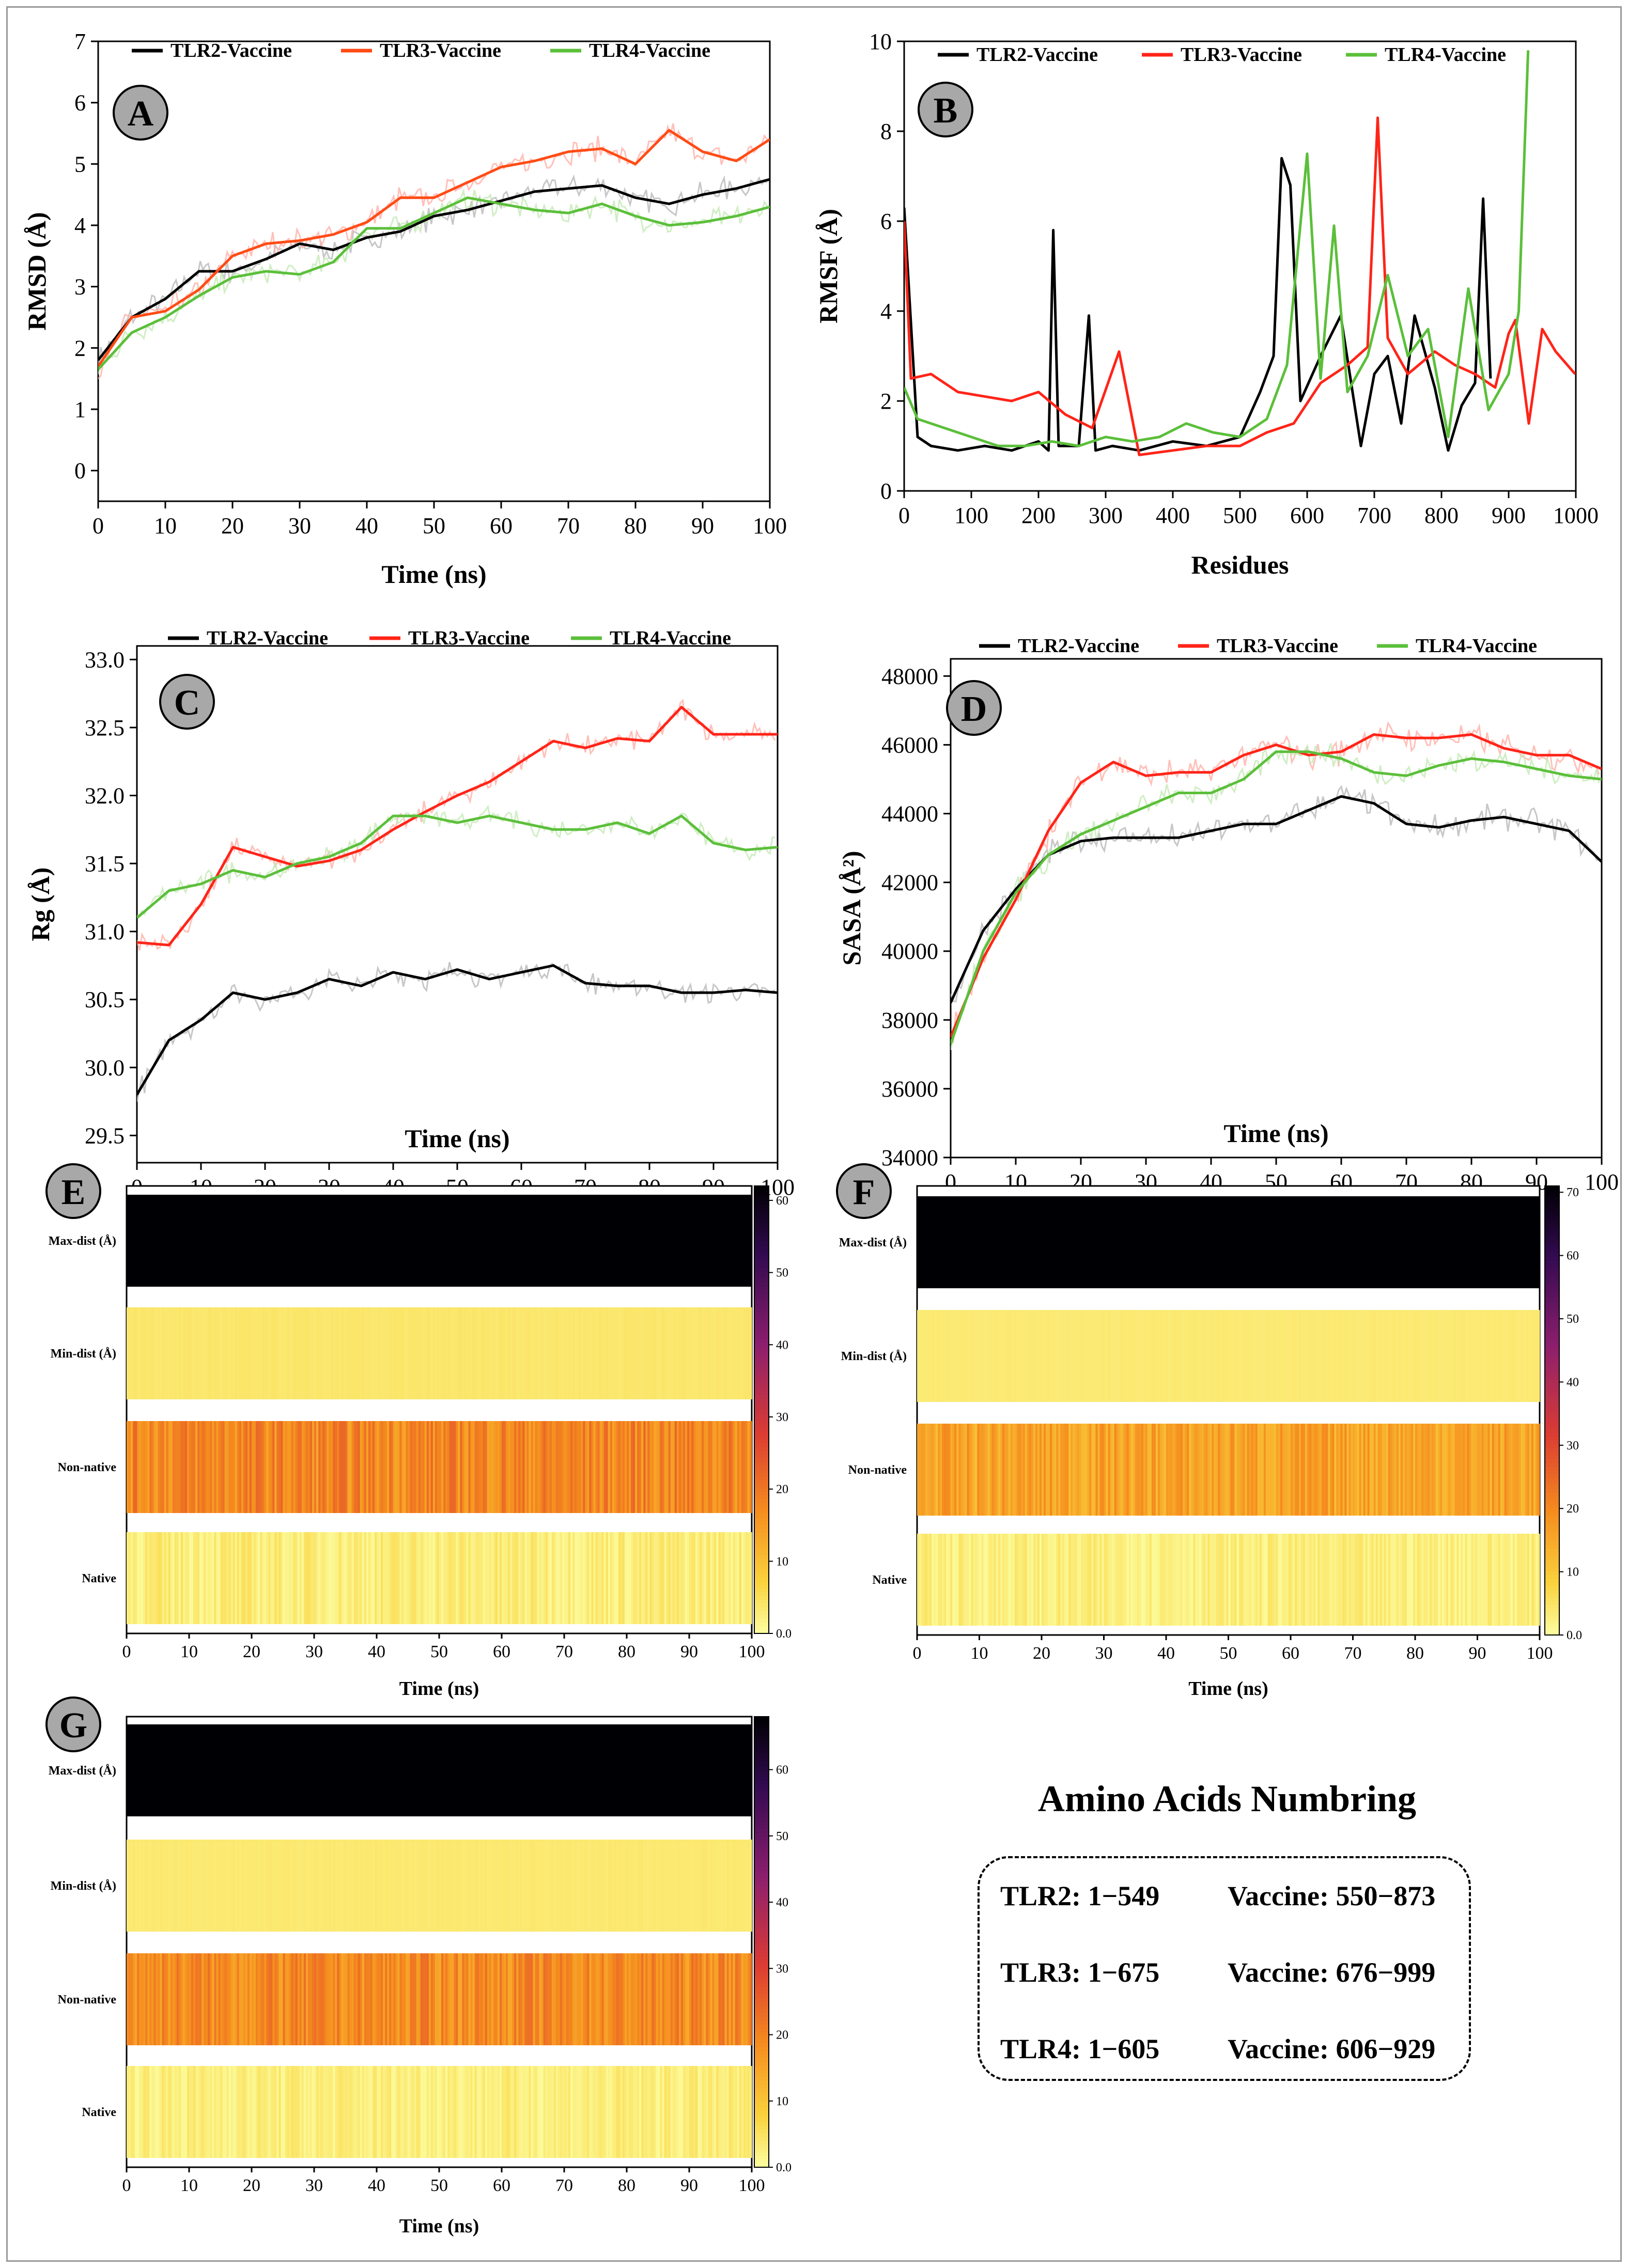 This screenshot has height=2268, width=1628. What do you see at coordinates (1039, 515) in the screenshot?
I see `x-tick-label: 200` at bounding box center [1039, 515].